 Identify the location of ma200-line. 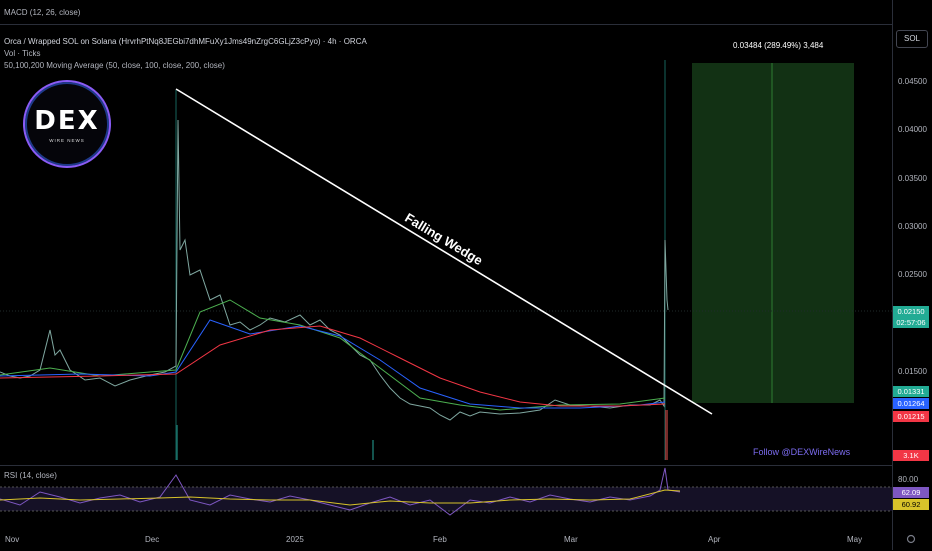
(333, 366).